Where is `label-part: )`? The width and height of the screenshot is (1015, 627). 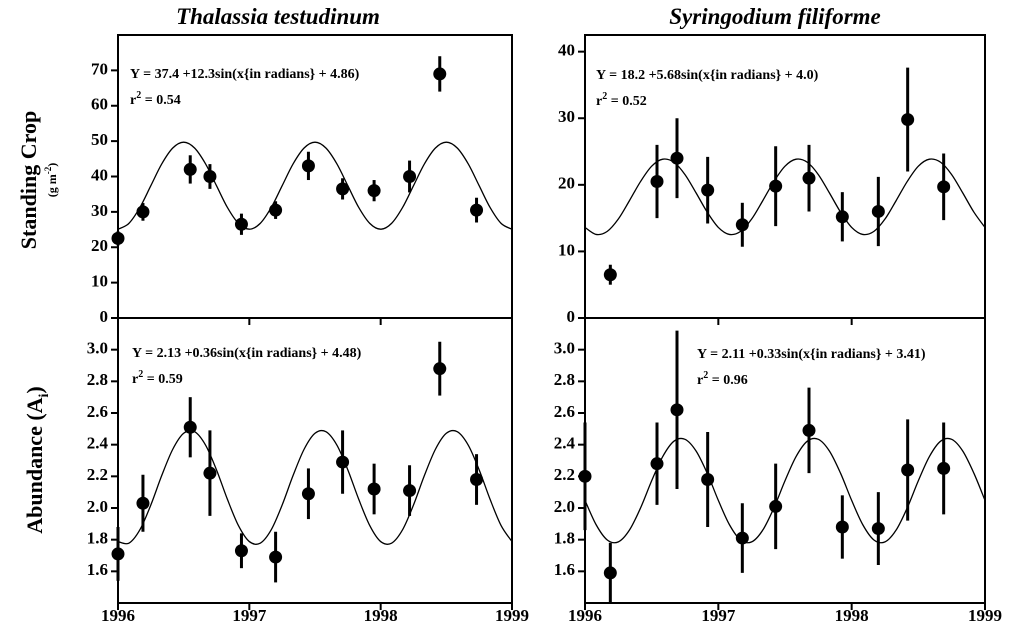
label-part: ) is located at coordinates (34, 389).